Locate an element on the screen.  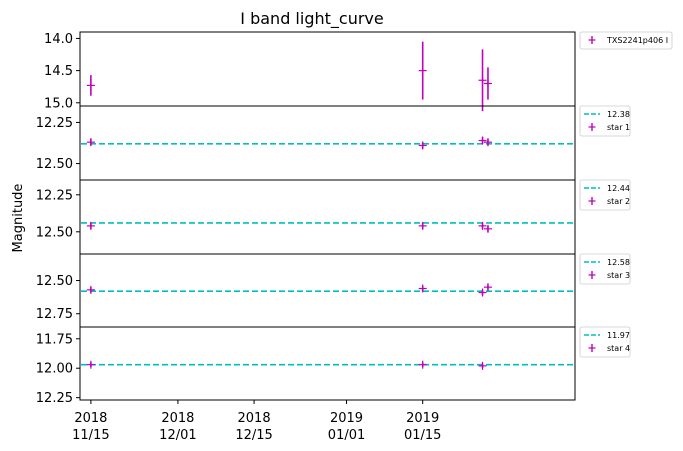
legend: 12.44 star 2 is located at coordinates (605, 195).